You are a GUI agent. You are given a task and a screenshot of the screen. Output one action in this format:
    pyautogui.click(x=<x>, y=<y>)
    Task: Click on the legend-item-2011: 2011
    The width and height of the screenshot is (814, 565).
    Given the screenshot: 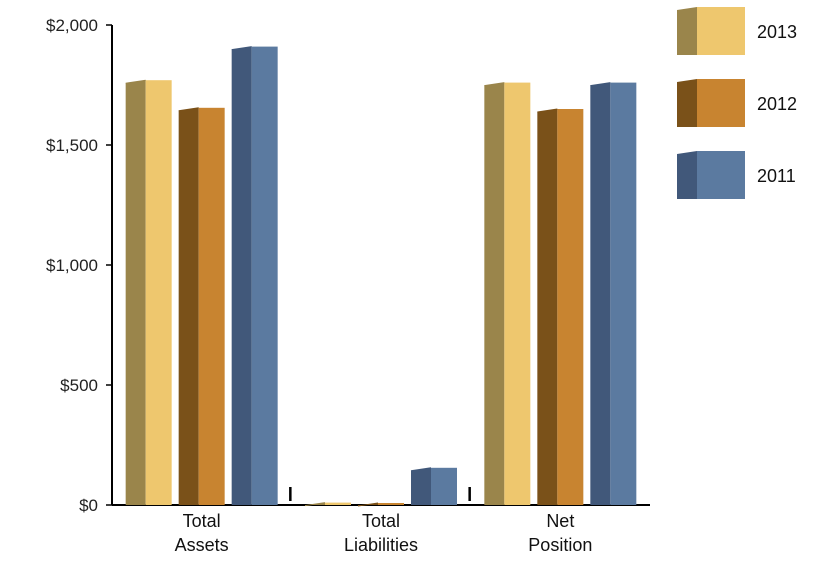 What is the action you would take?
    pyautogui.click(x=736, y=175)
    